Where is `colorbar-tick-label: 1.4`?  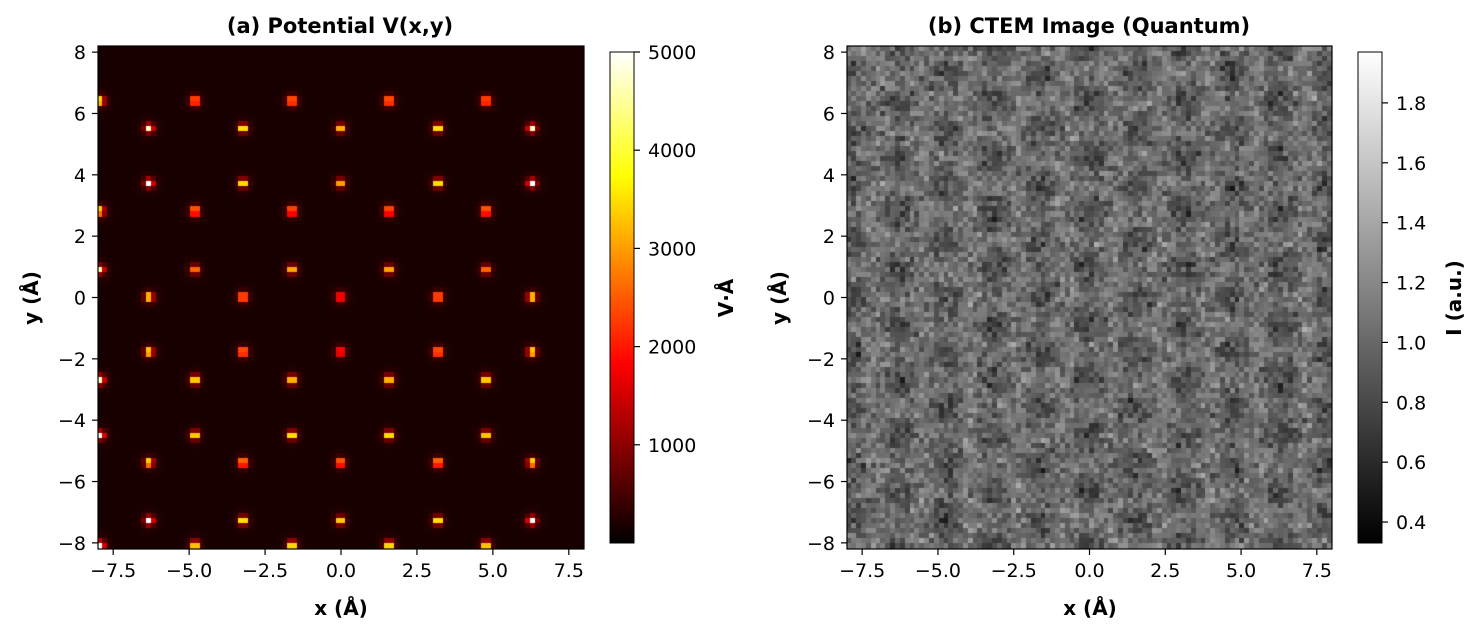
colorbar-tick-label: 1.4 is located at coordinates (1411, 224).